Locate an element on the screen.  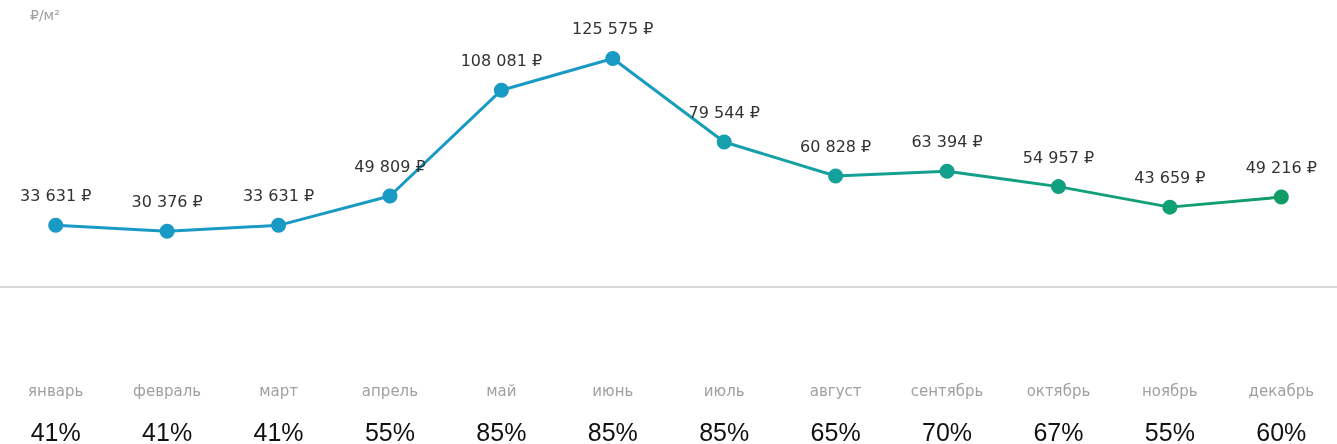
data-label: 43 659 ₽ is located at coordinates (1170, 178).